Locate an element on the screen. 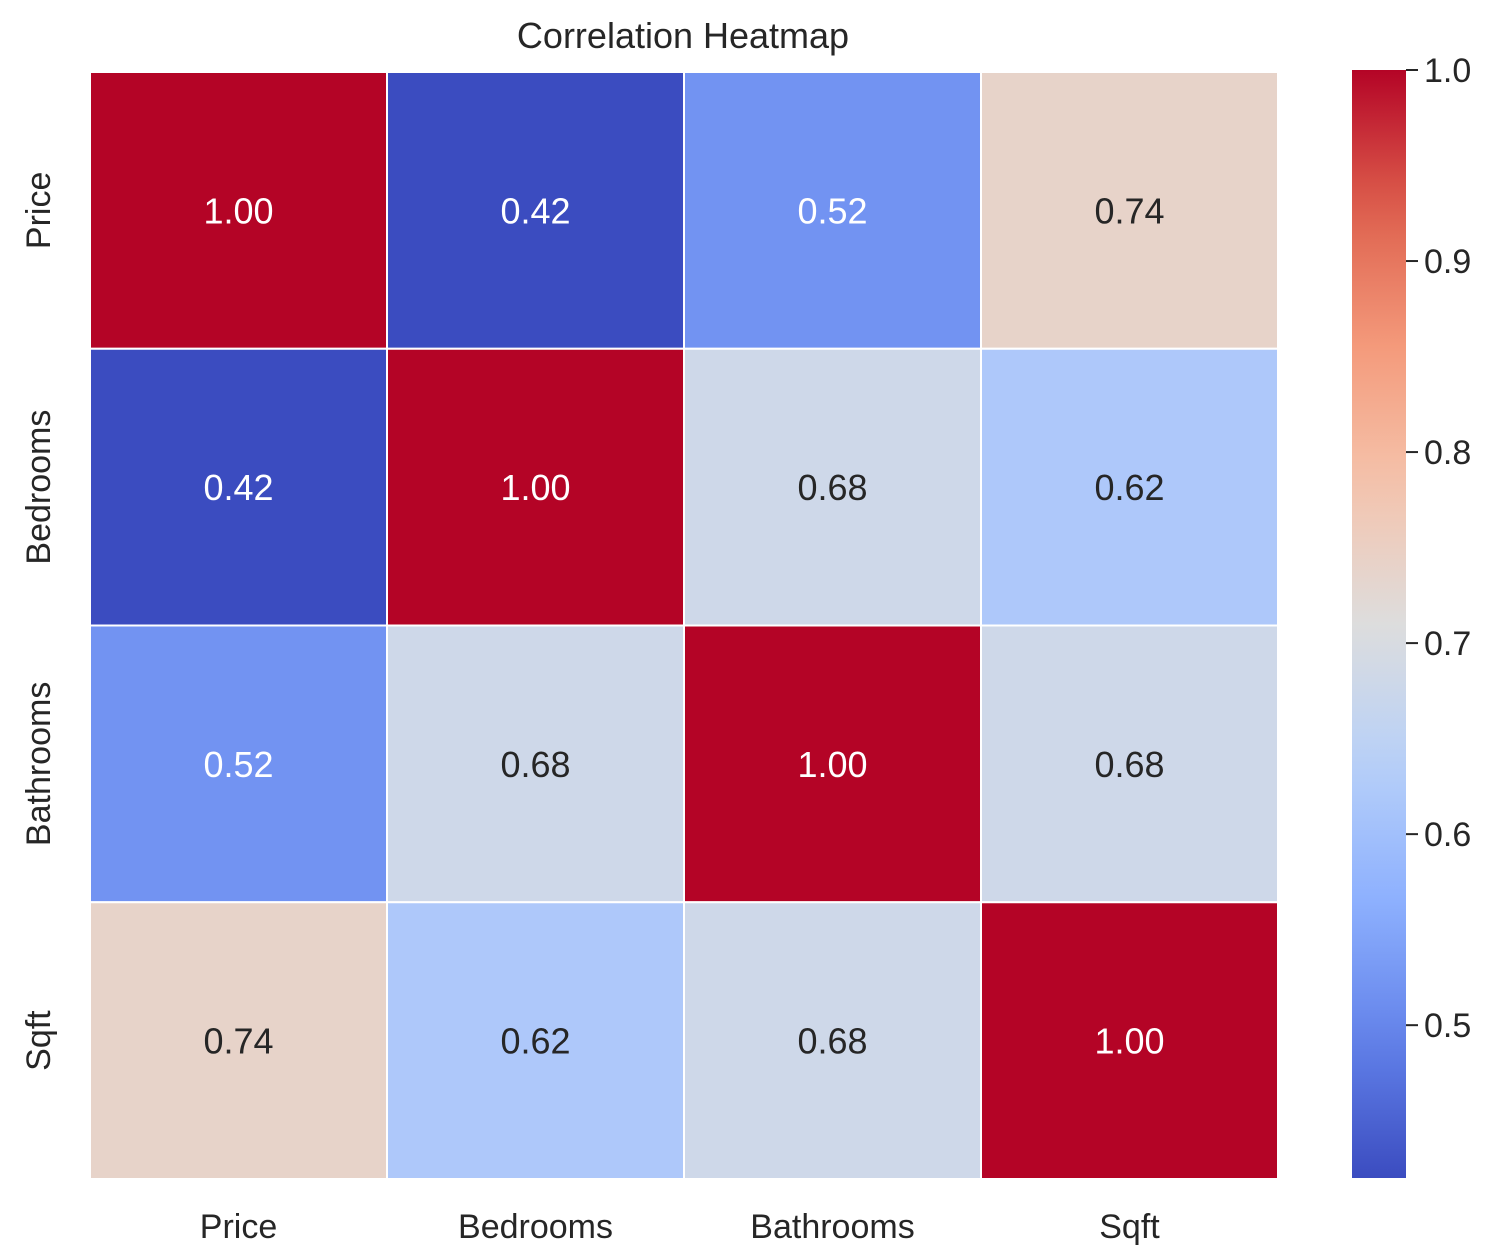 Image resolution: width=1506 pixels, height=1258 pixels. x-tick-label: Price is located at coordinates (238, 1227).